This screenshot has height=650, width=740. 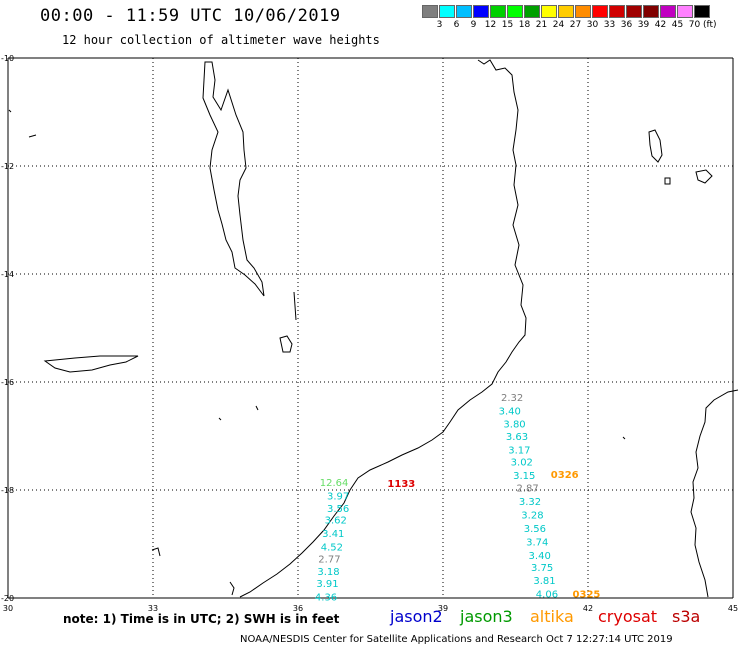 I want to click on scale-label: 12, so click(x=490, y=25).